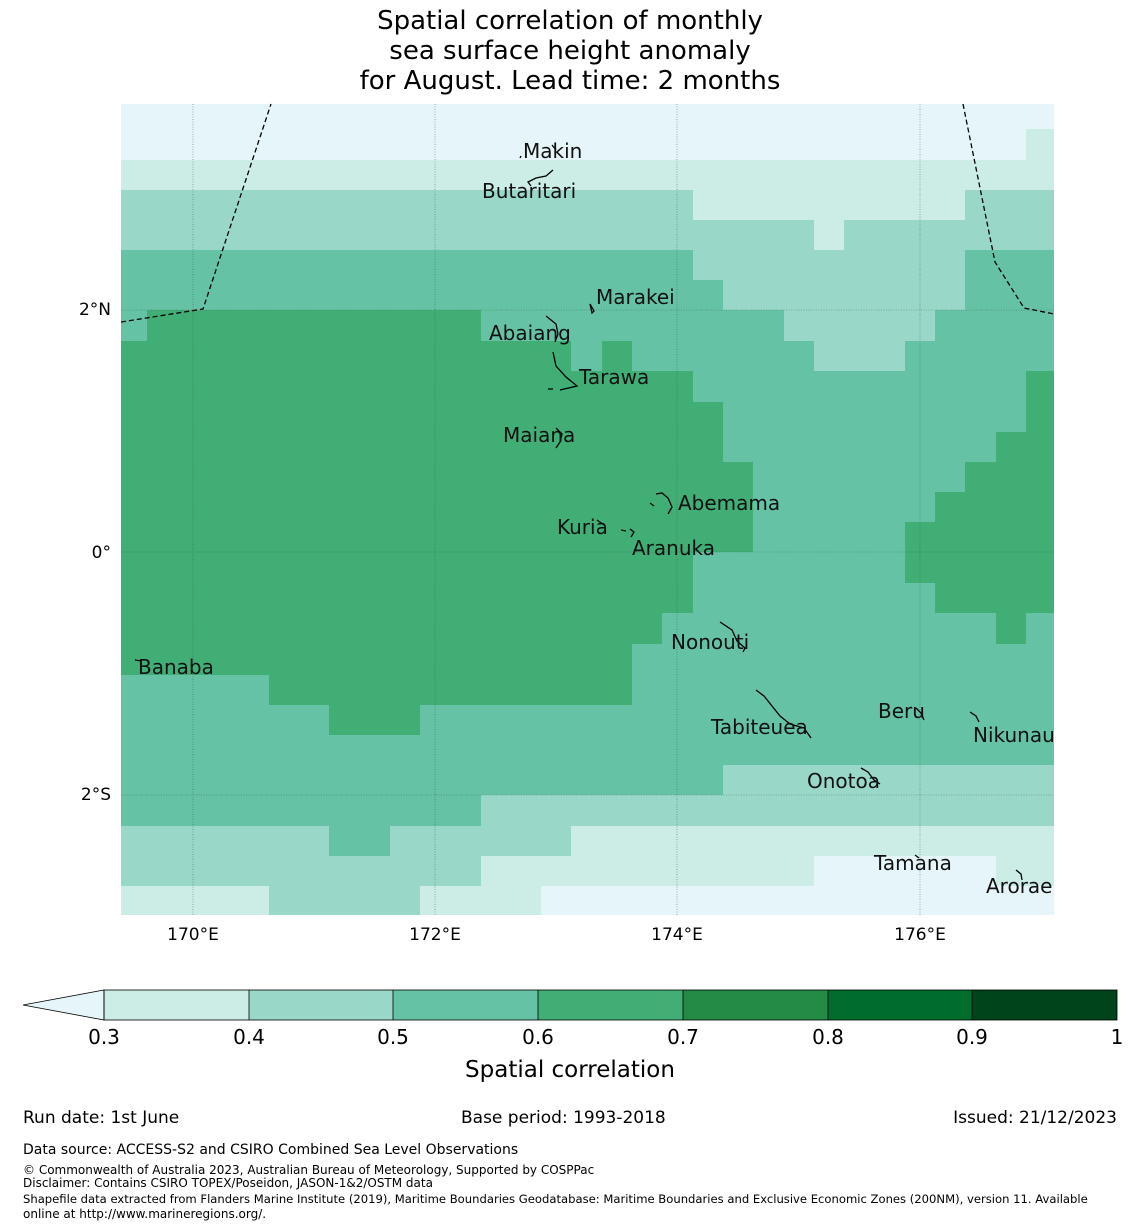  Describe the element at coordinates (540, 178) in the screenshot. I see `island-butaritari-shape` at that location.